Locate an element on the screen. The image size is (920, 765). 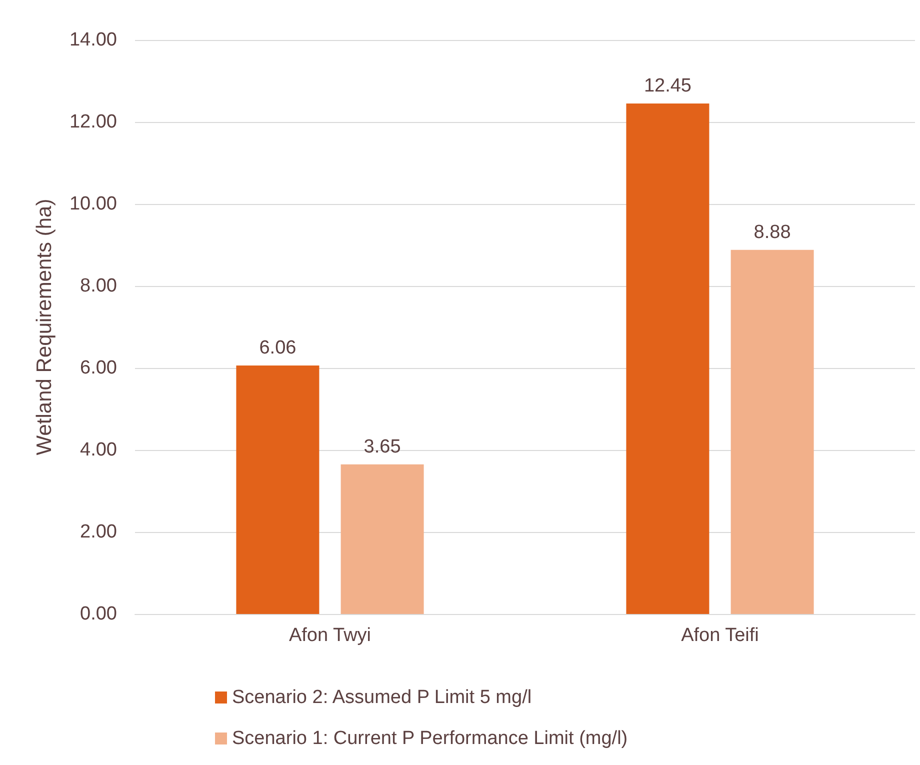
x-tick-label: Afon Teifi is located at coordinates (720, 635).